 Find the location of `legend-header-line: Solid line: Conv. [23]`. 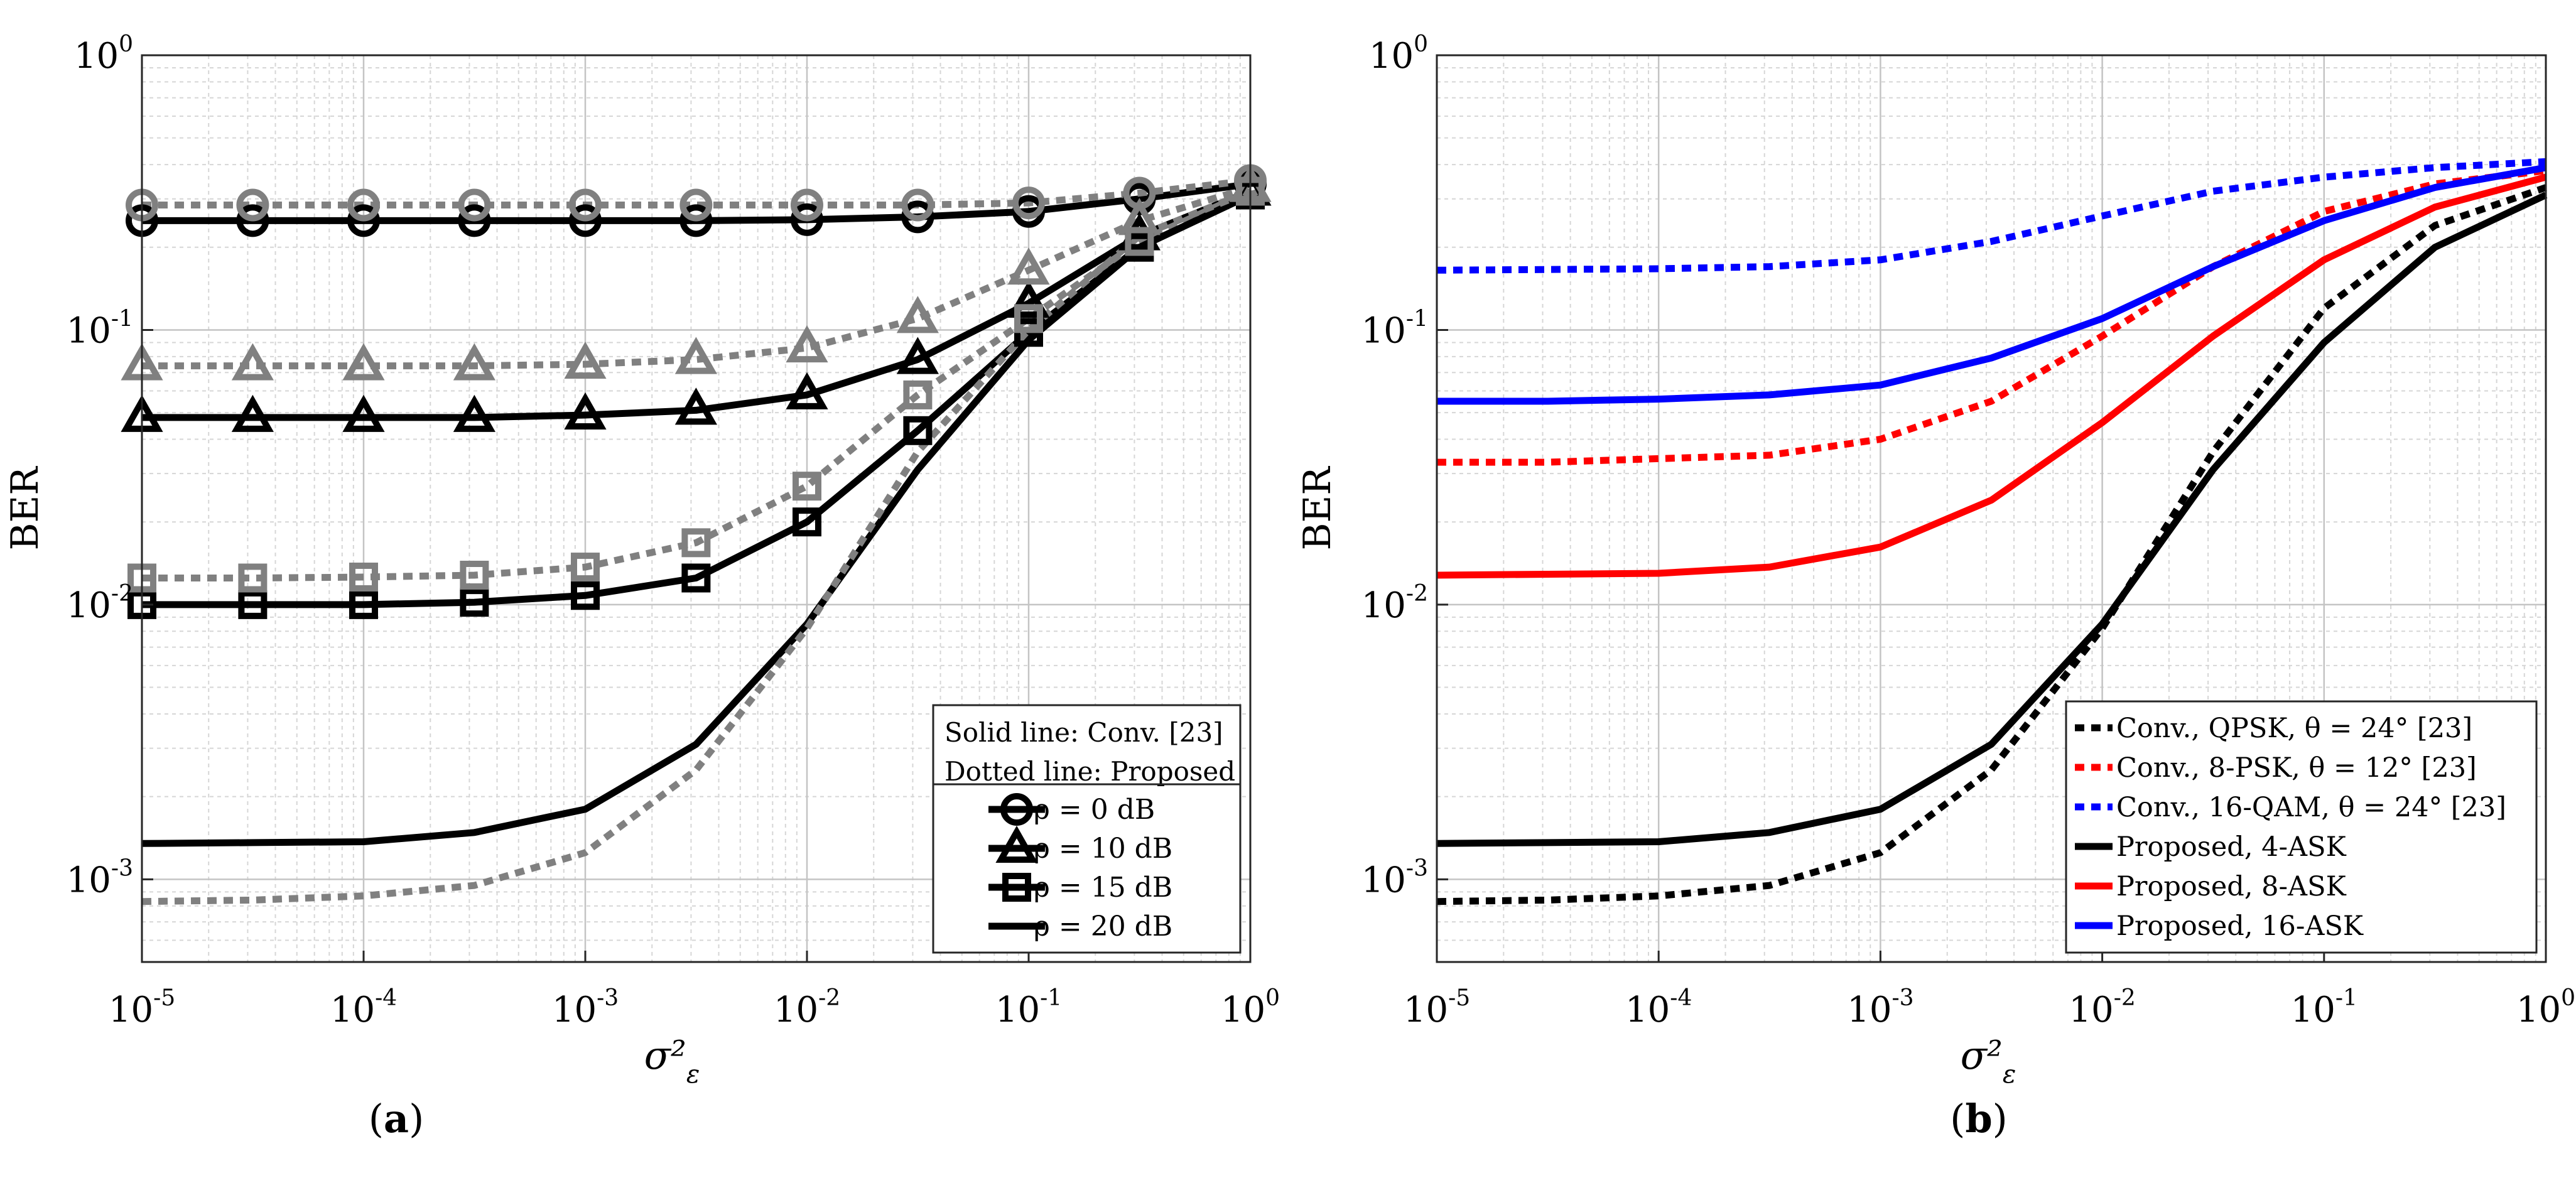

legend-header-line: Solid line: Conv. [23] is located at coordinates (1084, 732).